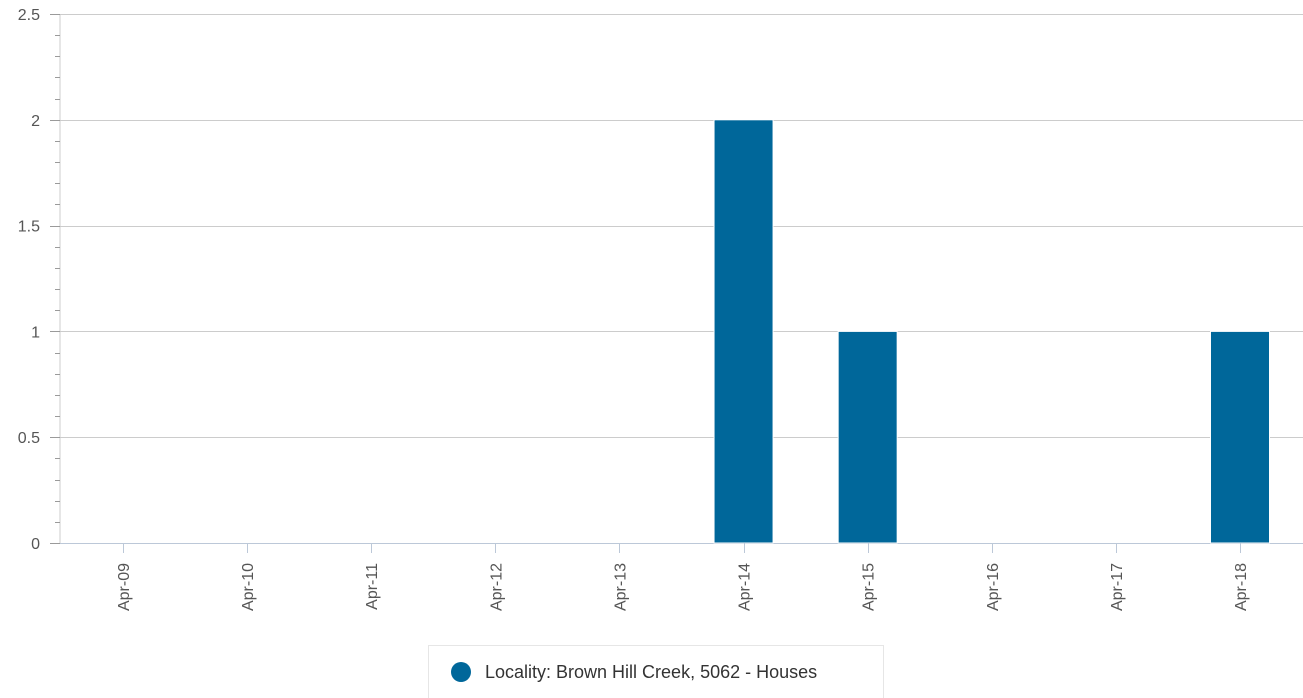 This screenshot has height=698, width=1303. I want to click on y-tick-label: 0, so click(35, 544).